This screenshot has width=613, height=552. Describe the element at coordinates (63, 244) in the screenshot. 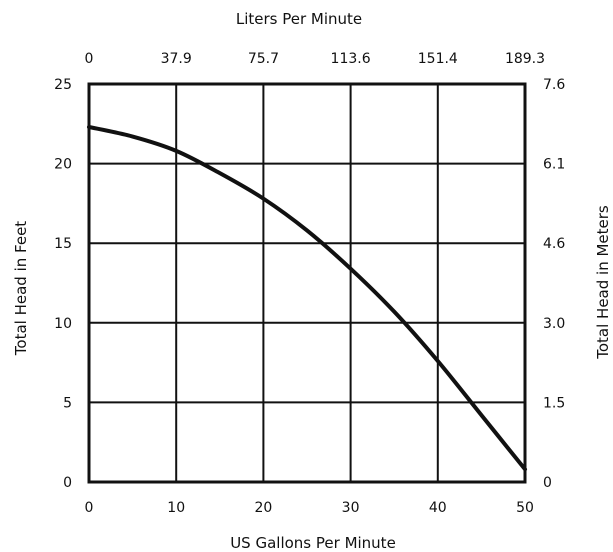

I see `y-tick-label: 15` at that location.